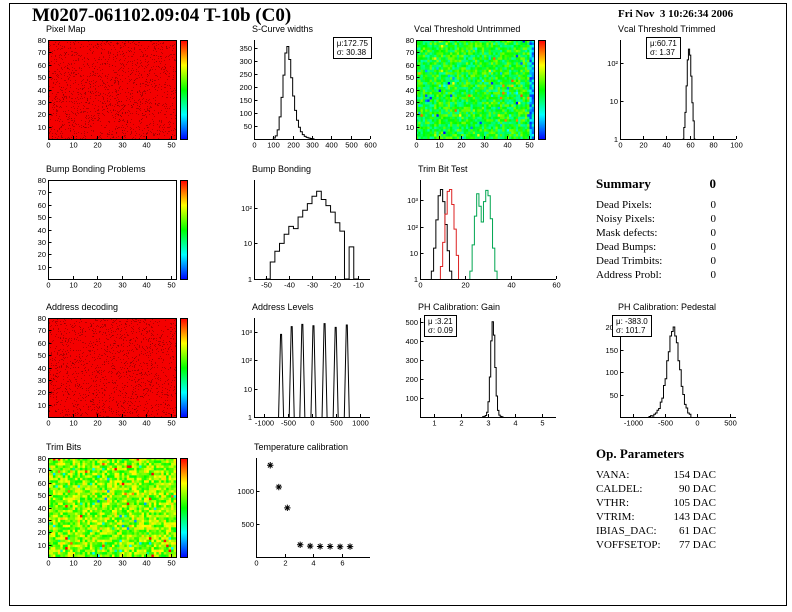 The width and height of the screenshot is (792, 612). Describe the element at coordinates (667, 307) in the screenshot. I see `plot-title: PH Calibration: Pedestal` at that location.